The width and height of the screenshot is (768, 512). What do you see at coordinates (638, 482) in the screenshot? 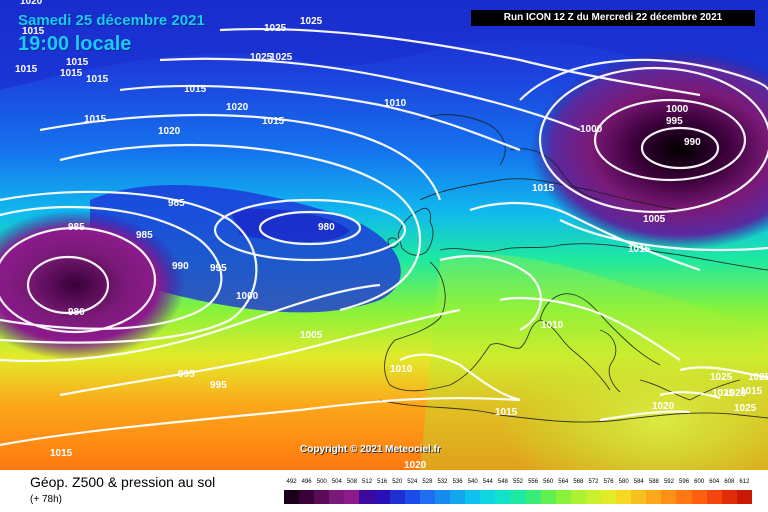
I see `colorscale-tick-label: 584` at bounding box center [638, 482].